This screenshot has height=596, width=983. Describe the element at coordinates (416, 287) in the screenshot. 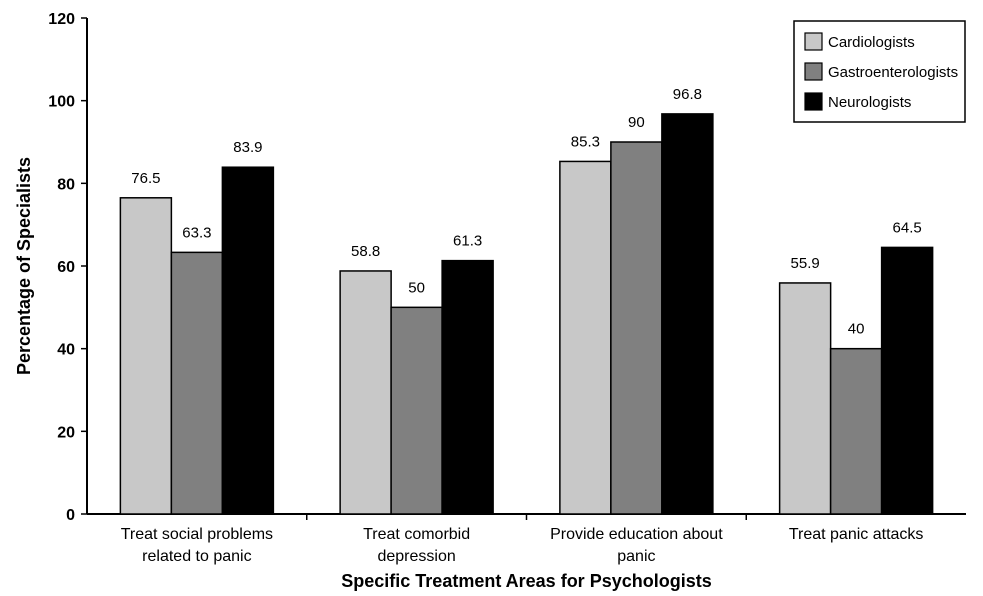

I see `data-label: 50` at that location.